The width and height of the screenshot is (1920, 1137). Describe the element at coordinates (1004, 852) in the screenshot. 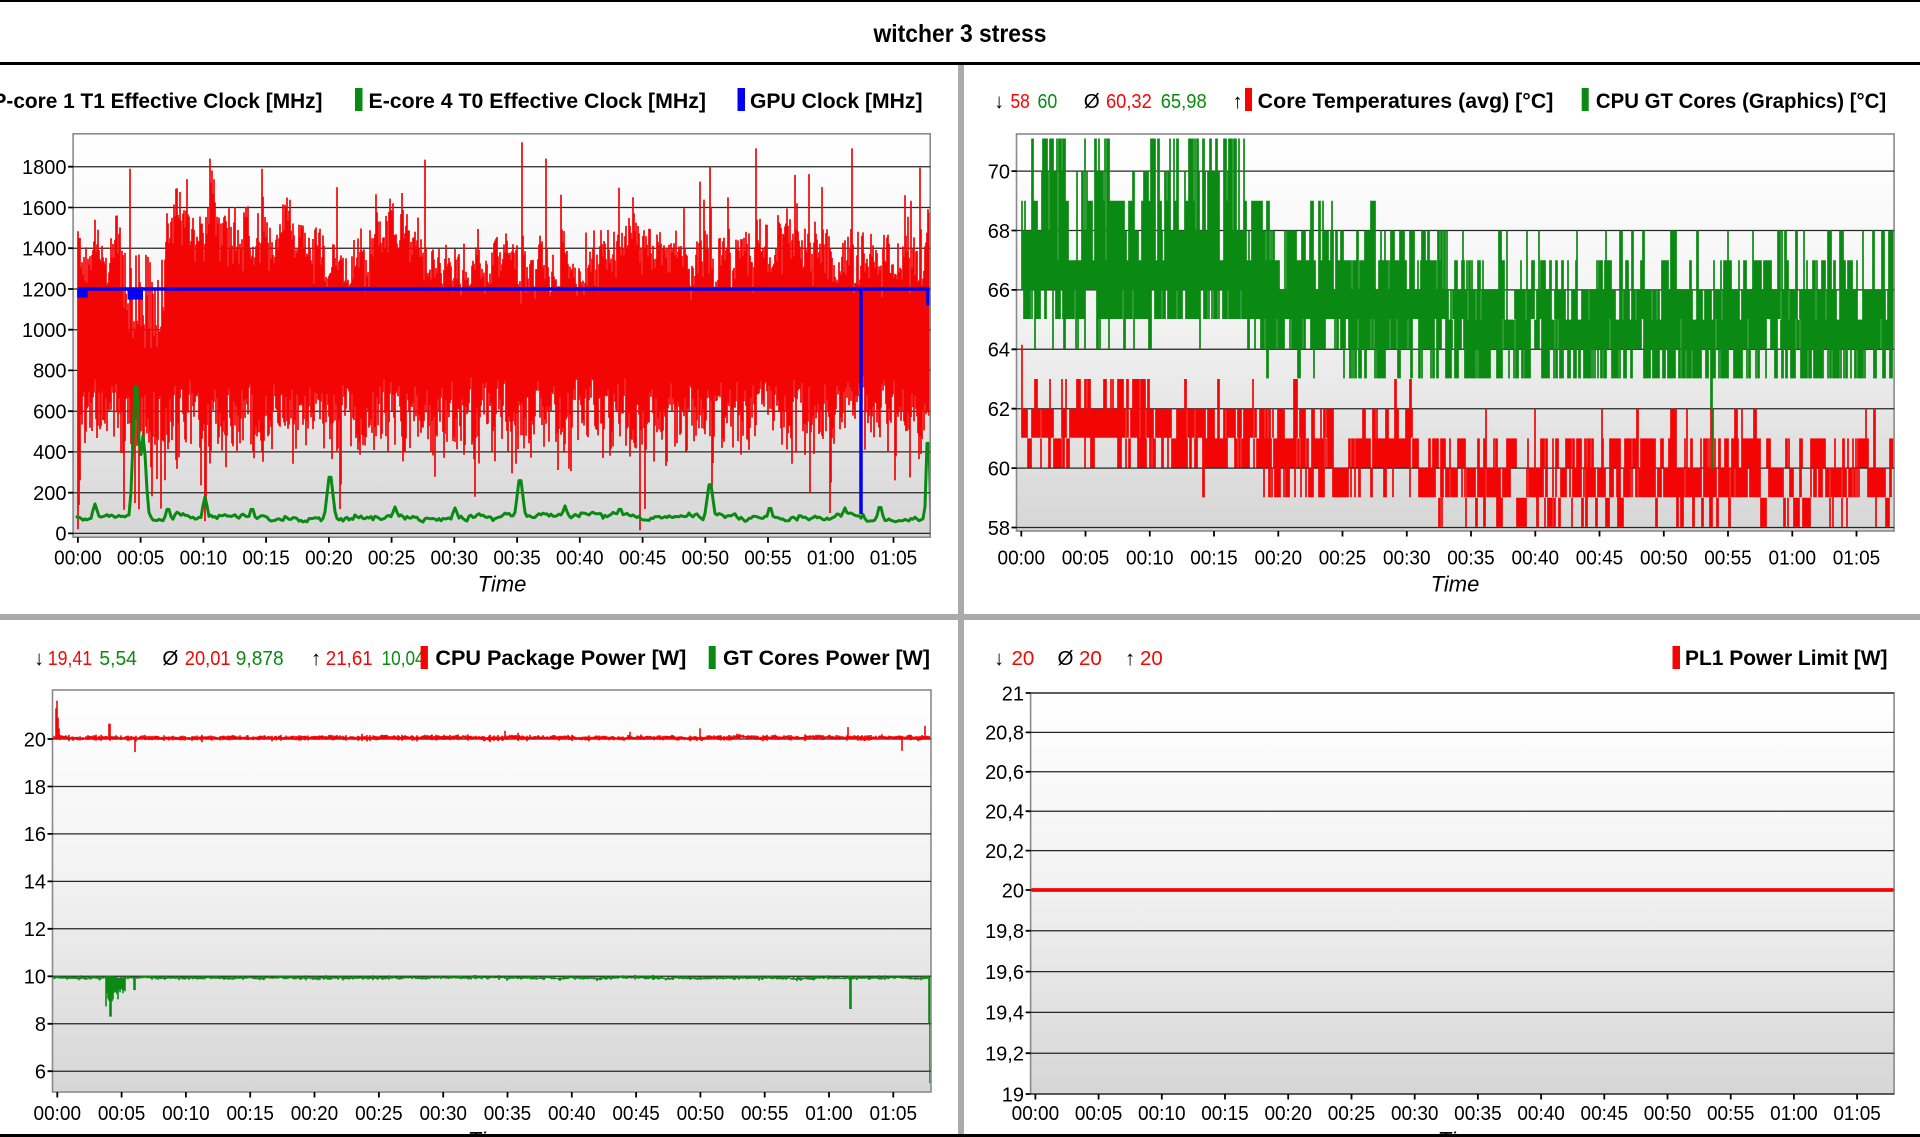

I see `svg-text: 20,2` at that location.